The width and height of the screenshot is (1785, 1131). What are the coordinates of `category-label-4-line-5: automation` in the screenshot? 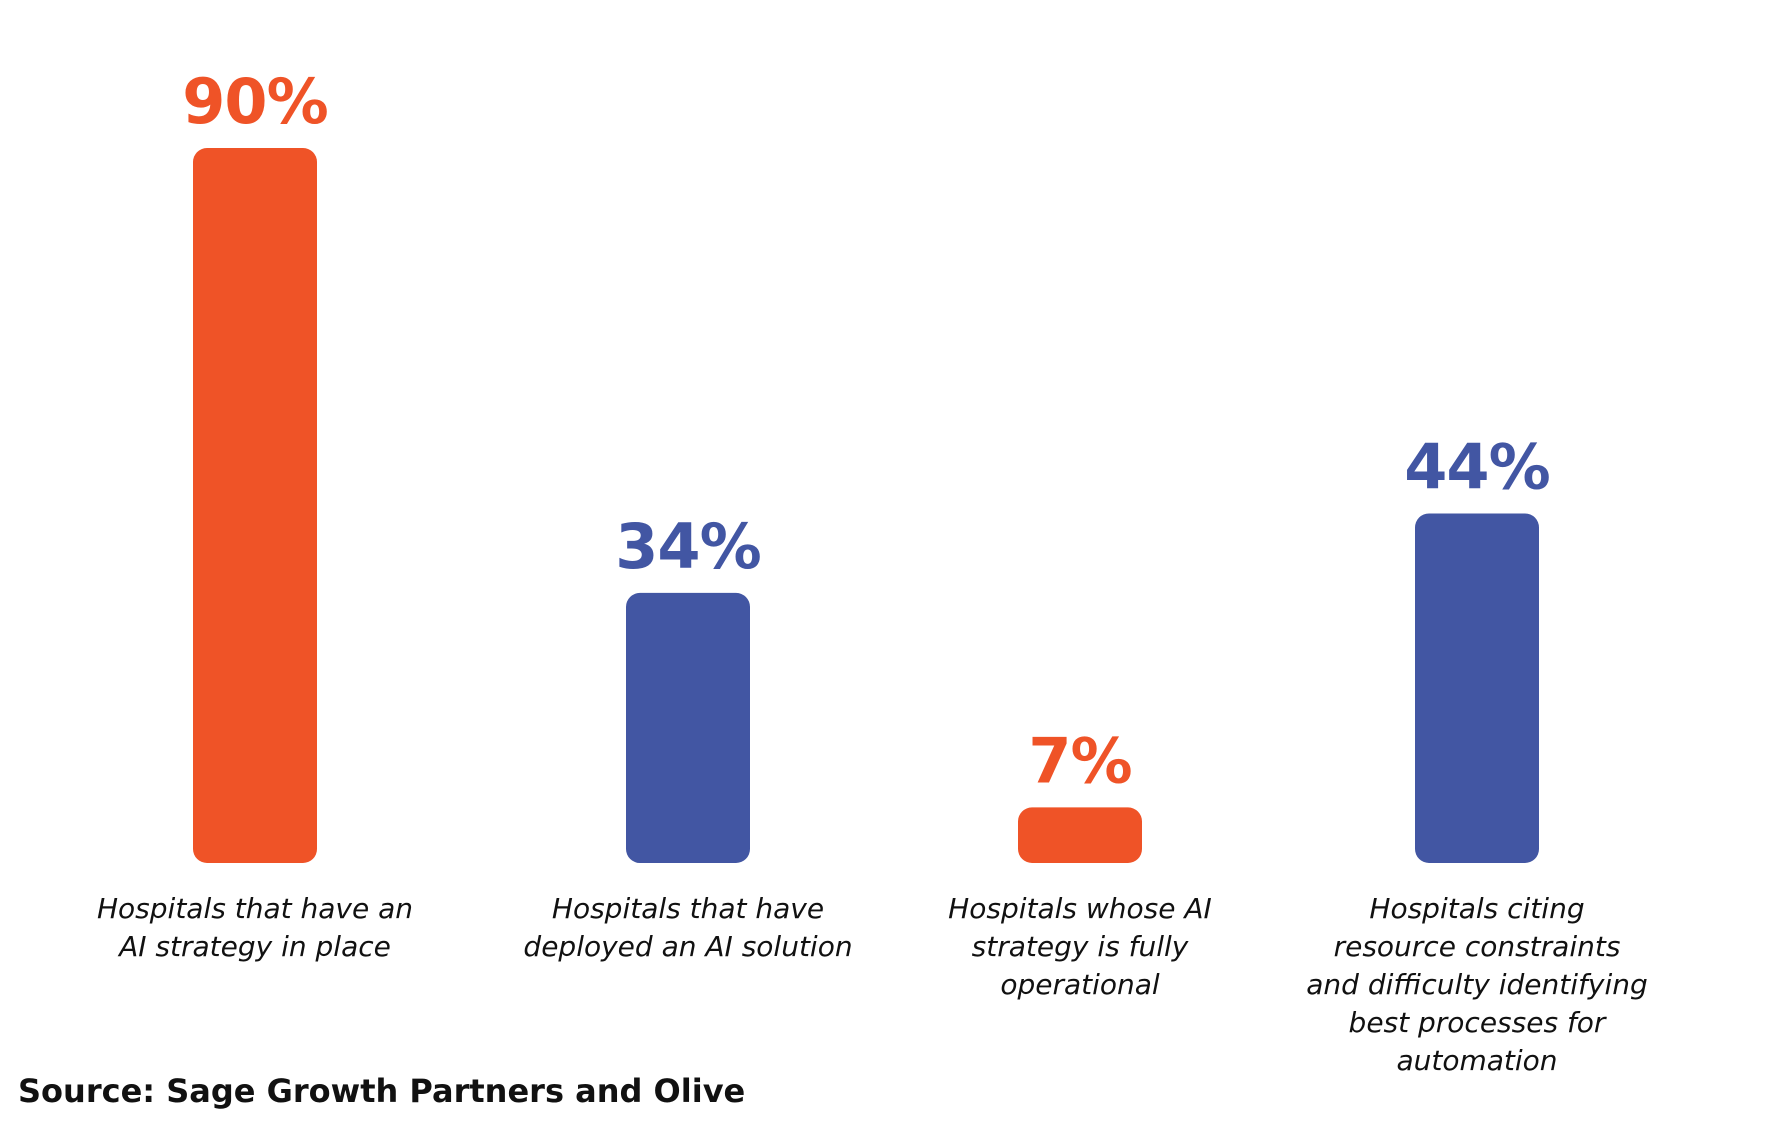 It's located at (1476, 1060).